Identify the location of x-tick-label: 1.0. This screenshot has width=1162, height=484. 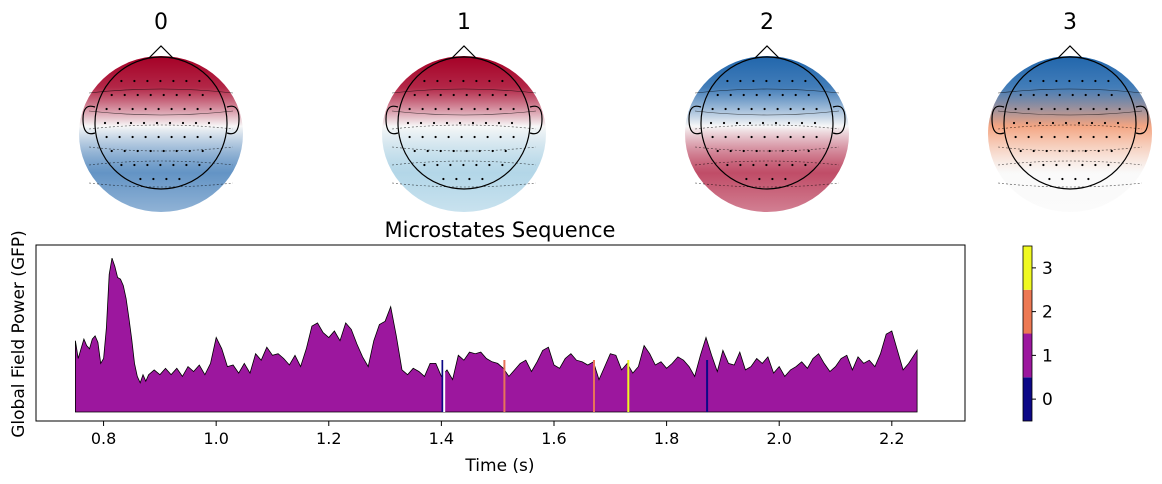
(215, 438).